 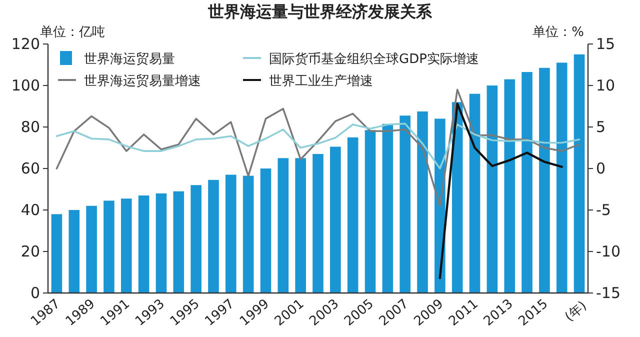 I want to click on y2-tick-label: -10, so click(x=608, y=251).